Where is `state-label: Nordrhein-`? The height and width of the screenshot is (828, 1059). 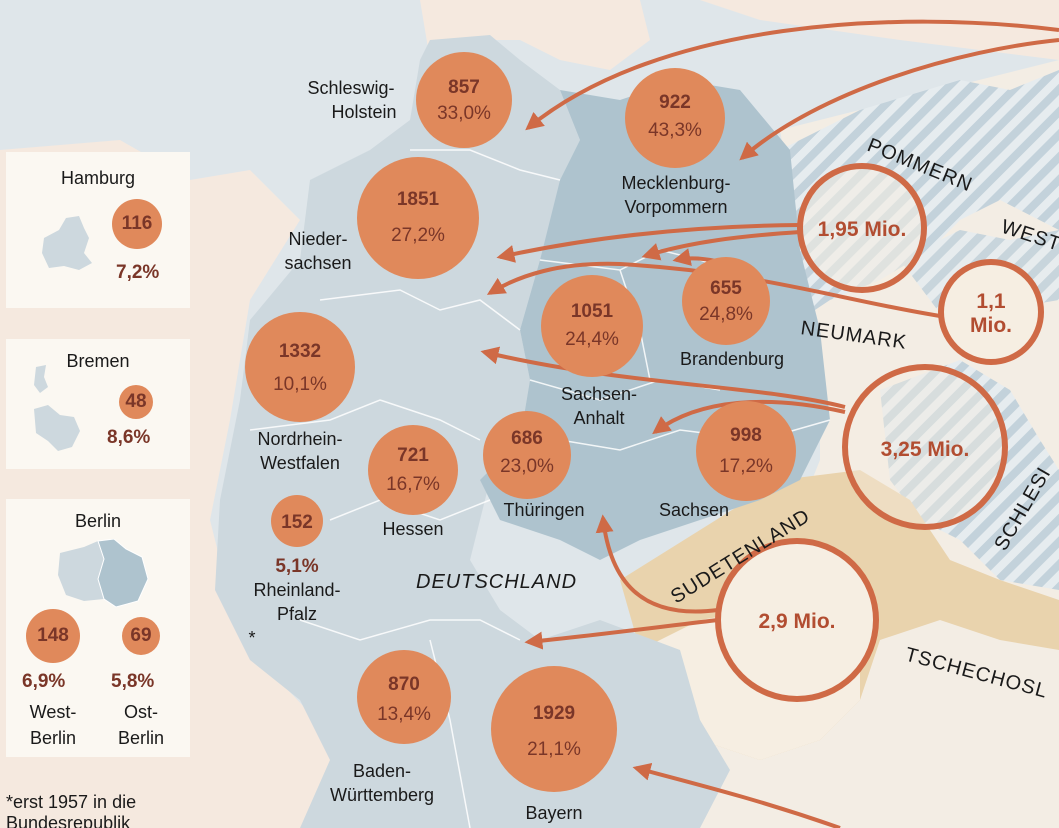
state-label: Nordrhein- is located at coordinates (299, 439).